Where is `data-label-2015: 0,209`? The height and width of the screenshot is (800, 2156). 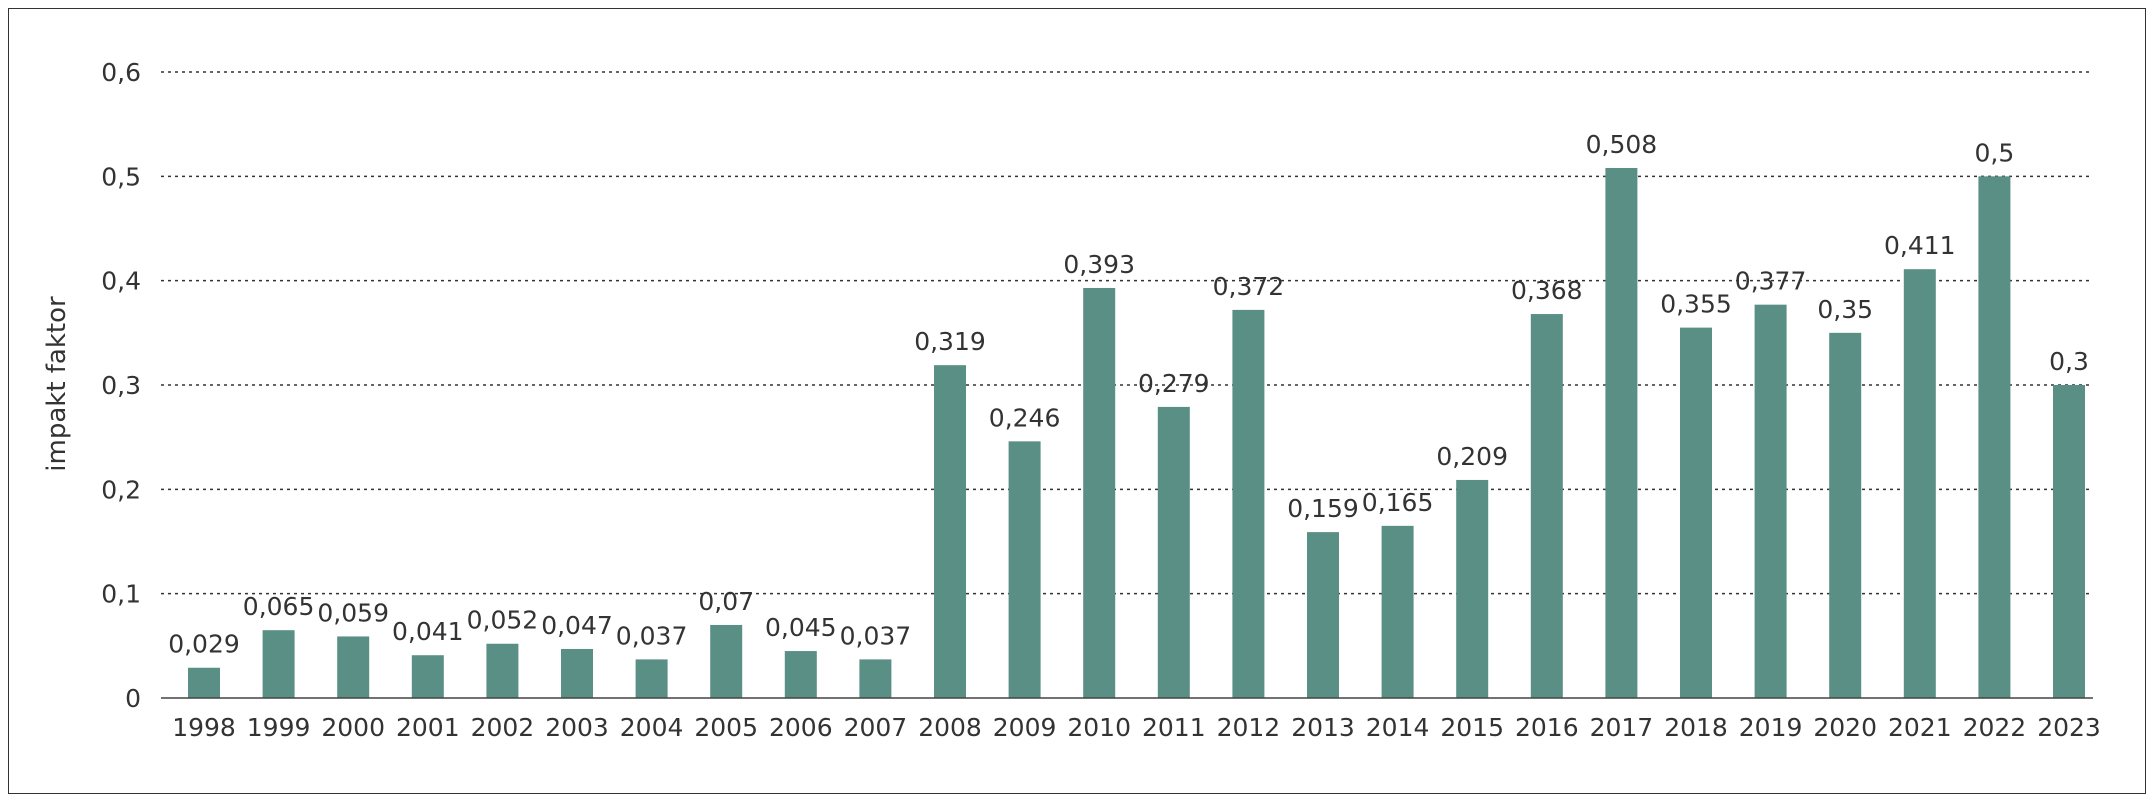 data-label-2015: 0,209 is located at coordinates (1472, 456).